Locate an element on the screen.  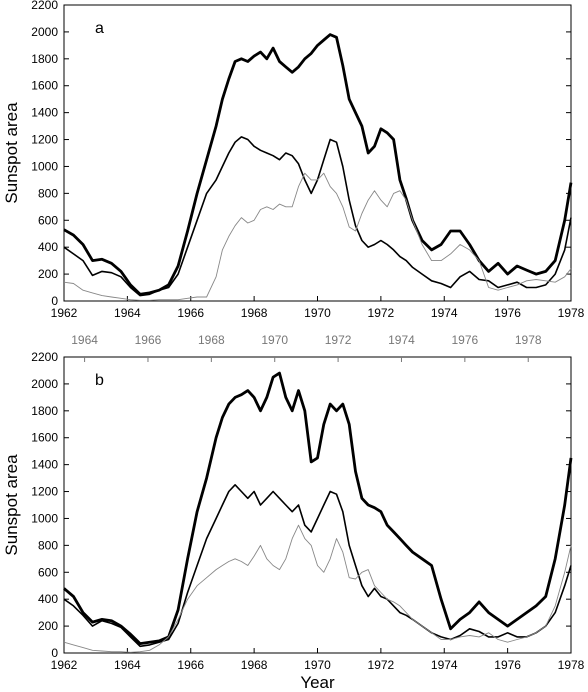
panel-label: a is located at coordinates (99, 28).